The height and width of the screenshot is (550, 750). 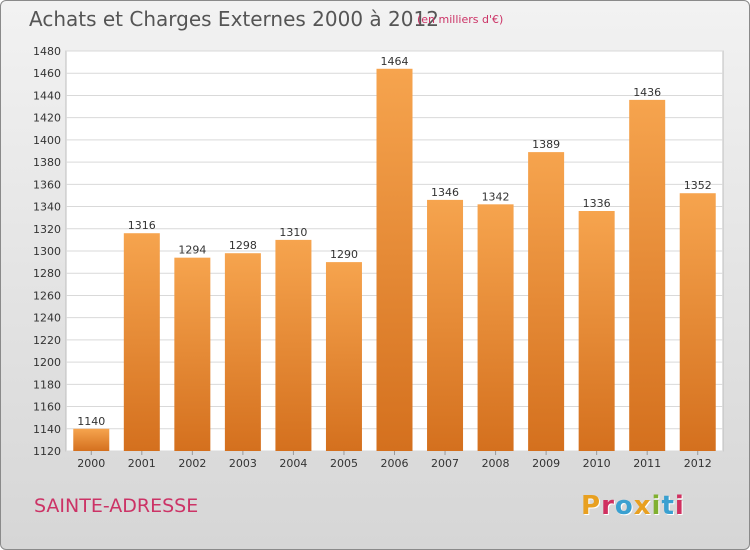 What do you see at coordinates (344, 463) in the screenshot?
I see `x-tick-label: 2005` at bounding box center [344, 463].